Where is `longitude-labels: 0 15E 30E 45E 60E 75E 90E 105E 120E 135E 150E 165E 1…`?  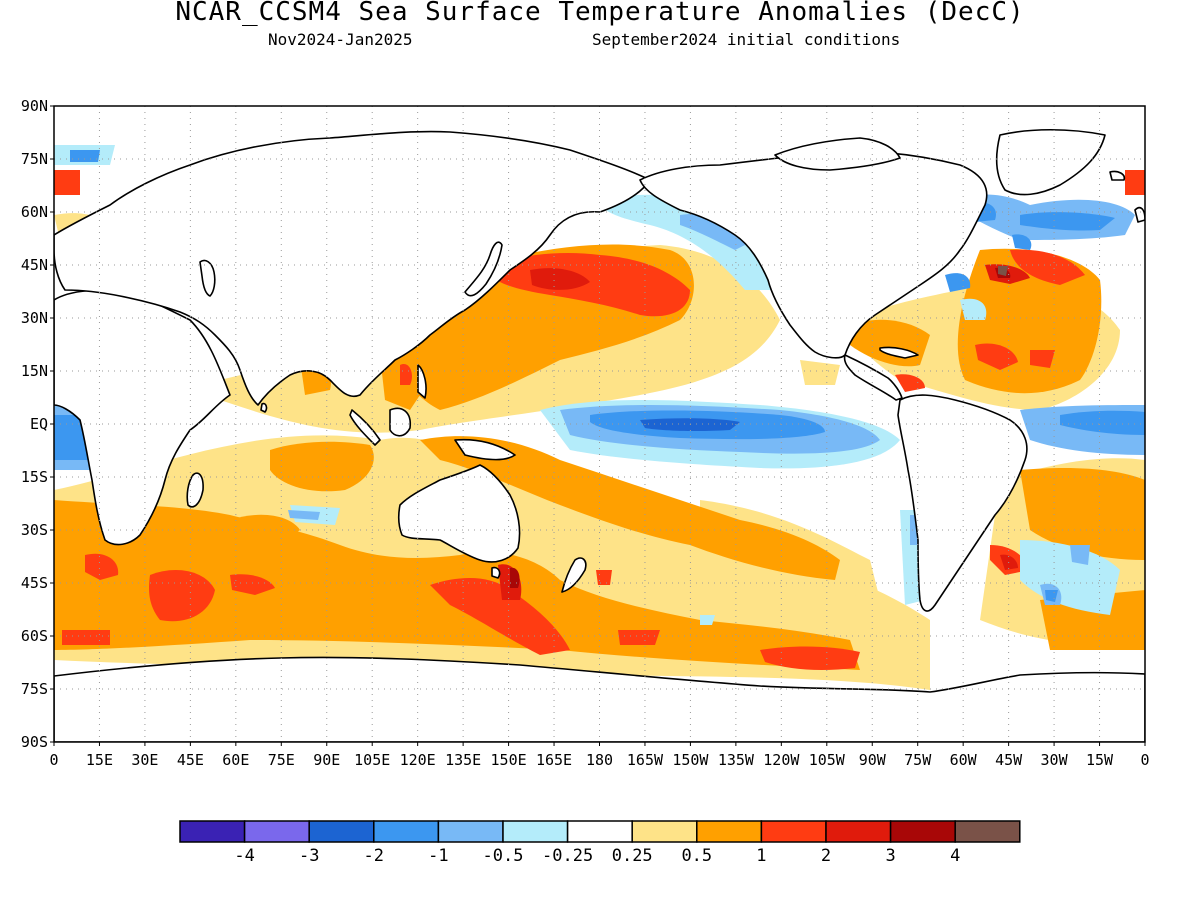 longitude-labels: 0 15E 30E 45E 60E 75E 90E 105E 120E 135E 150E 165E 1… is located at coordinates (599, 755).